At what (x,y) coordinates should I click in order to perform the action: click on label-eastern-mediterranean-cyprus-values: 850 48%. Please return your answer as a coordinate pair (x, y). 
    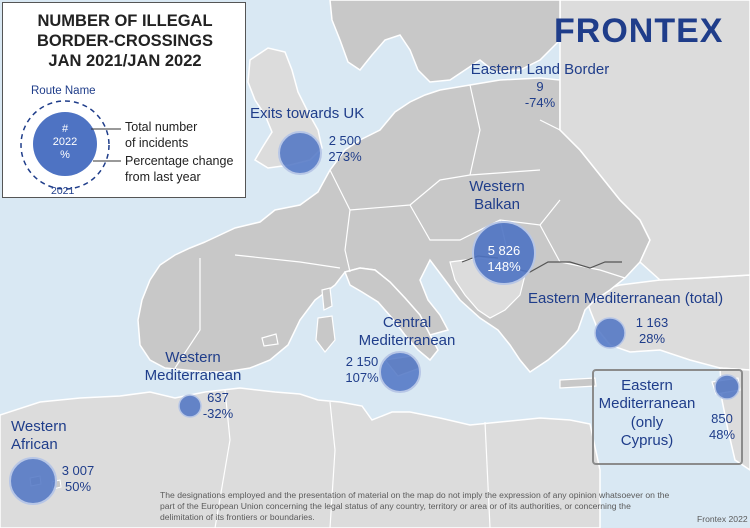
    Looking at the image, I should click on (722, 427).